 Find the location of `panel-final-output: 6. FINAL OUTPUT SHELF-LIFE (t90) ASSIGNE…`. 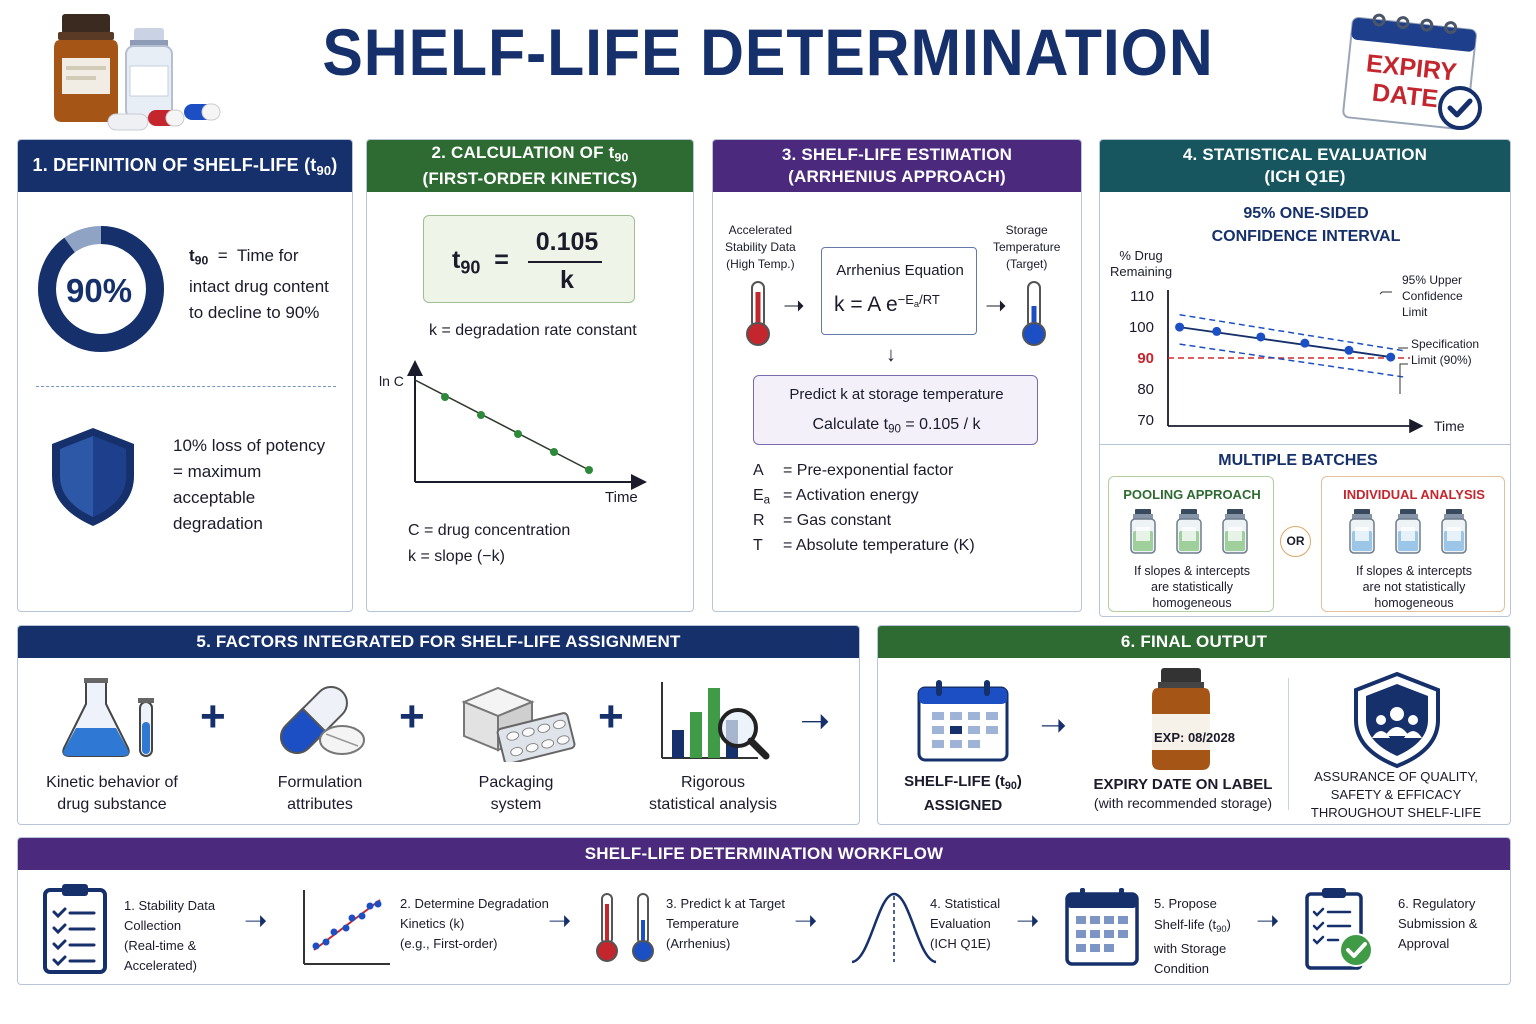

panel-final-output: 6. FINAL OUTPUT SHELF-LIFE (t90) ASSIGNE… is located at coordinates (1194, 725).